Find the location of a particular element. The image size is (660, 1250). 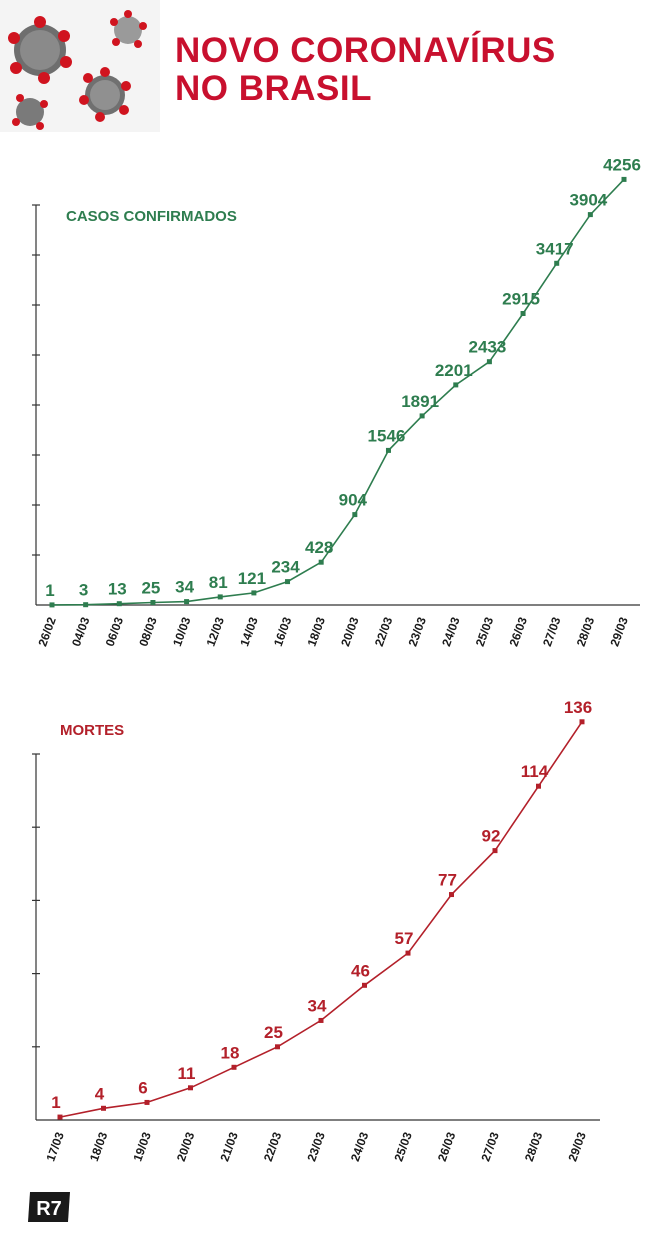

x-tick-label: 16/03 is located at coordinates (283, 631).